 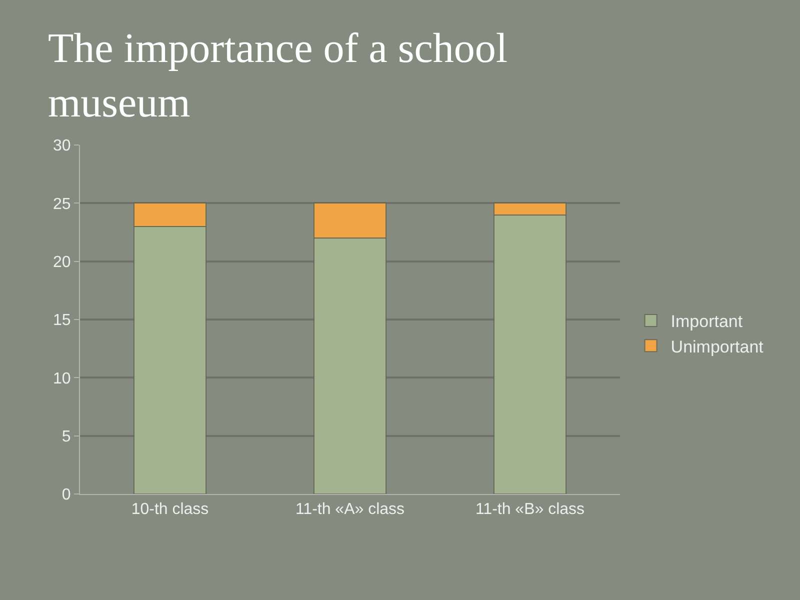 I want to click on legend-label: Unimportant, so click(x=717, y=346).